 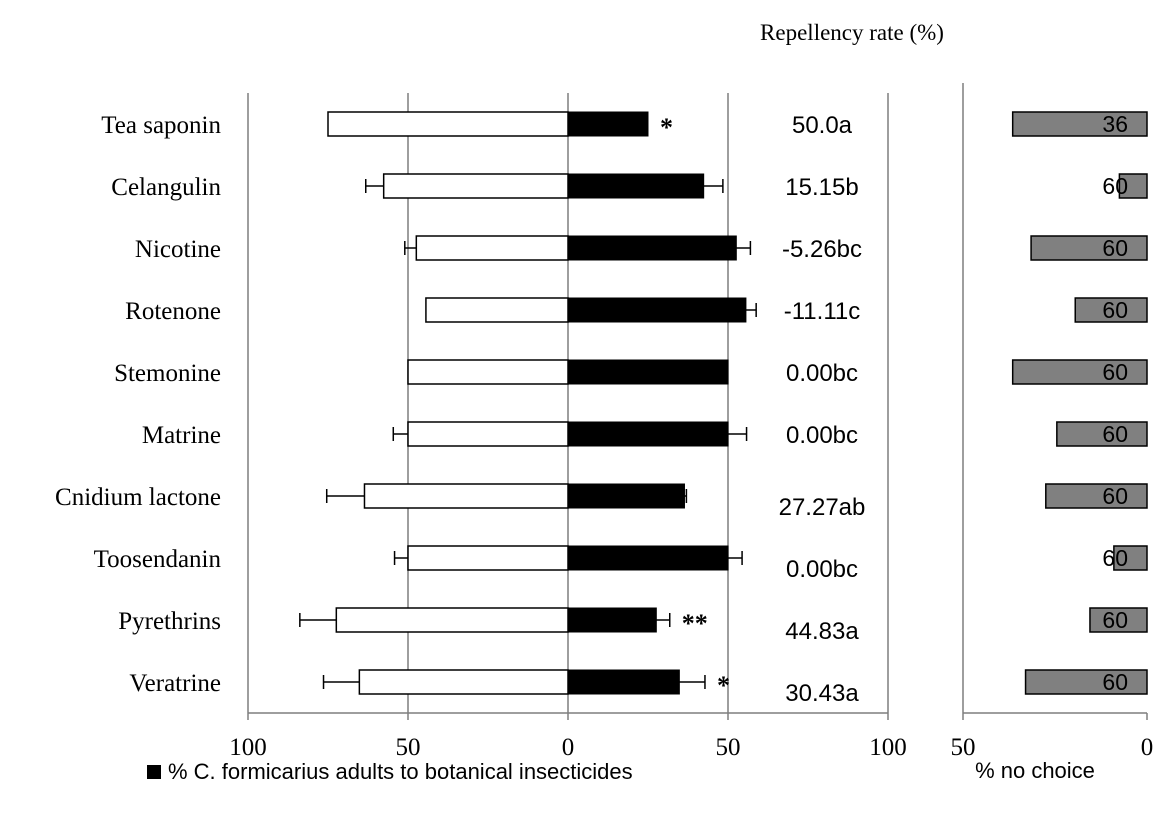 What do you see at coordinates (568, 747) in the screenshot?
I see `x-tick-label: 0` at bounding box center [568, 747].